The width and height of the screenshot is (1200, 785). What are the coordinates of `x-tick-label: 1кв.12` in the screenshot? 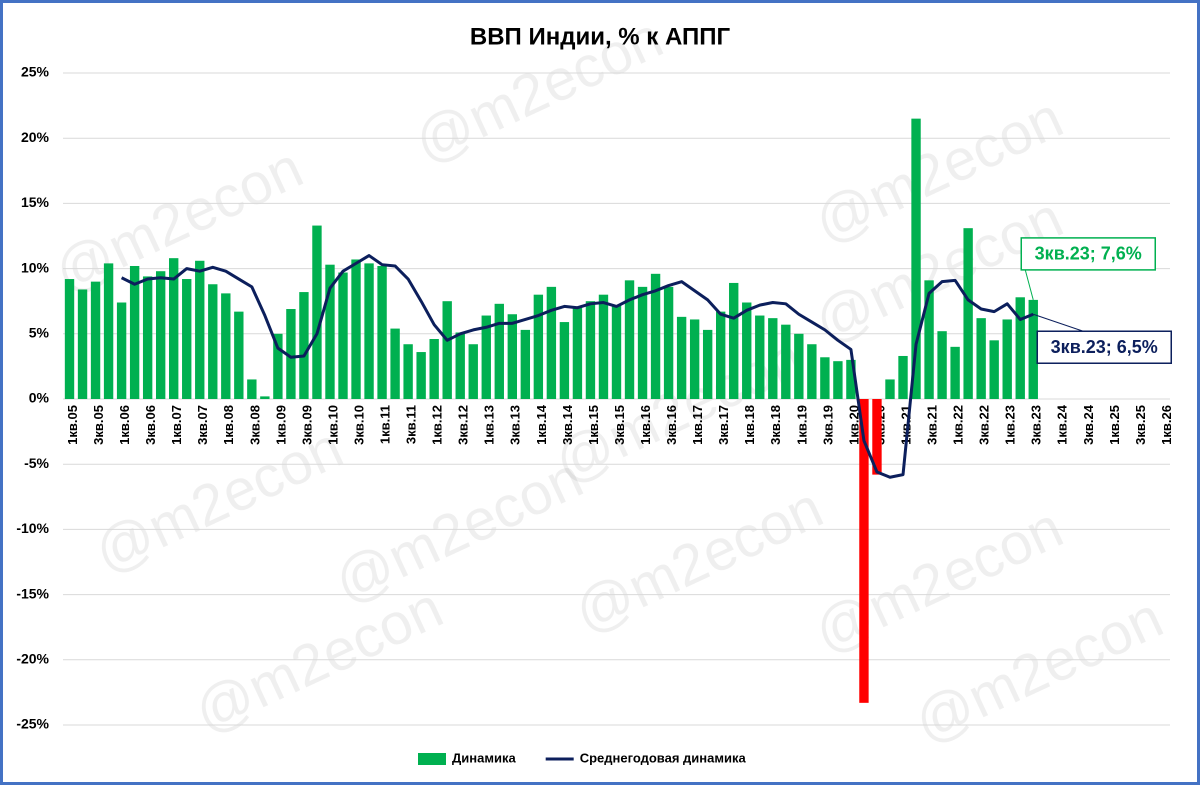 It's located at (437, 425).